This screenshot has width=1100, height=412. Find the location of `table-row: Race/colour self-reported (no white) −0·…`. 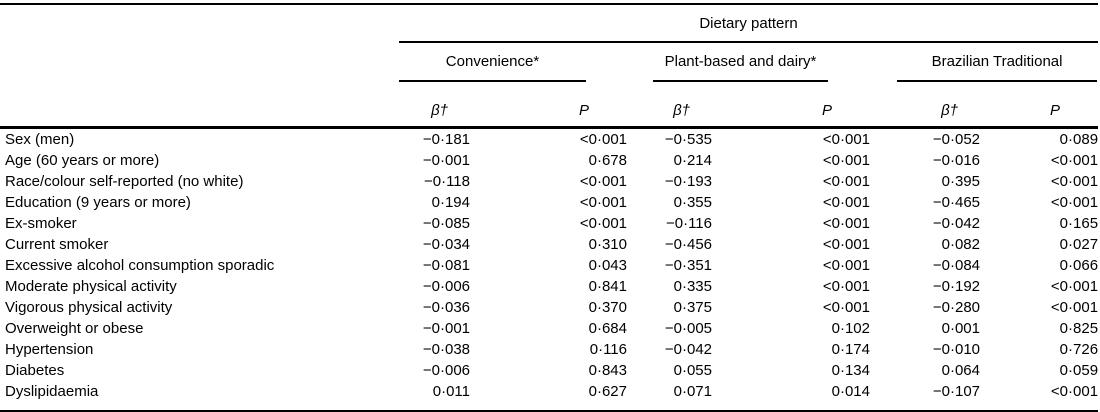

table-row: Race/colour self-reported (no white) −0·… is located at coordinates (549, 181).